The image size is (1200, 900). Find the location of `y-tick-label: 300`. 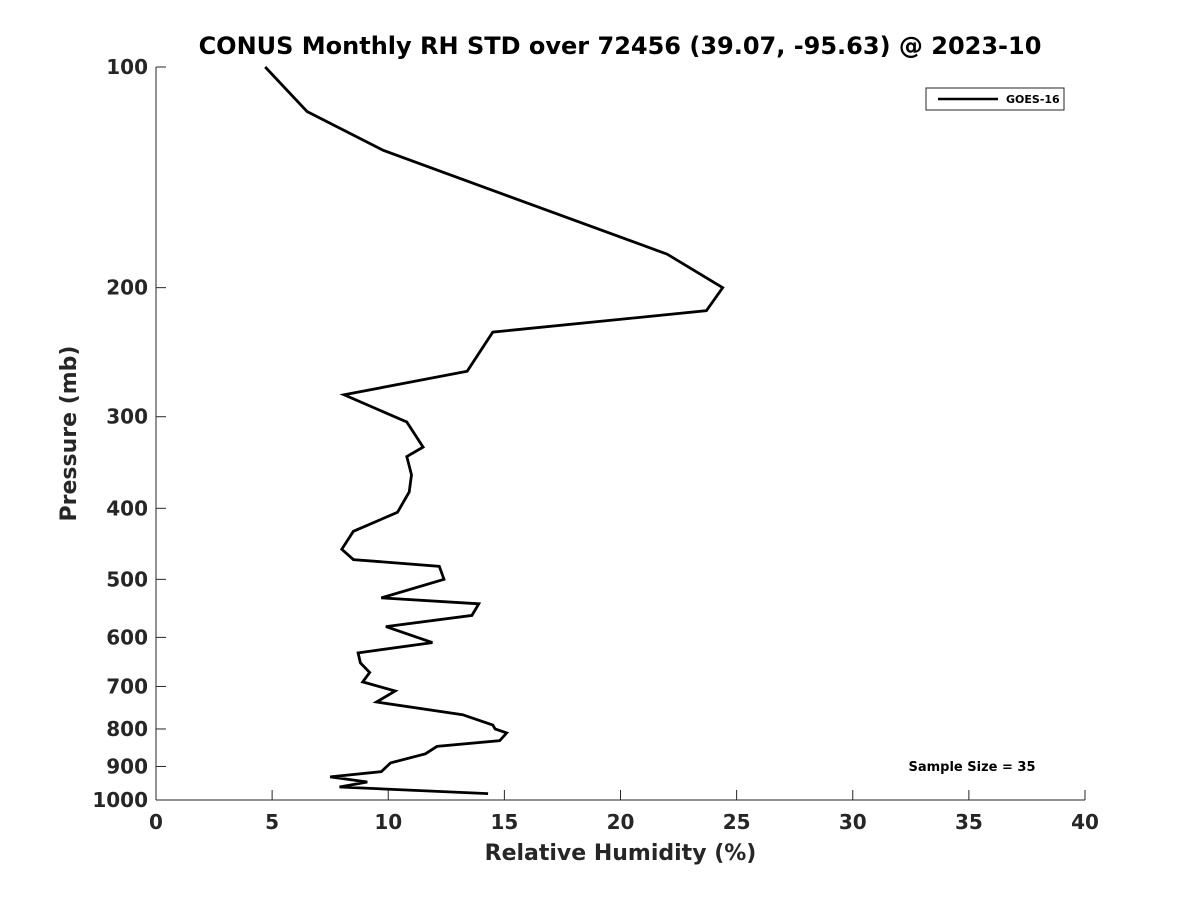

y-tick-label: 300 is located at coordinates (127, 417).